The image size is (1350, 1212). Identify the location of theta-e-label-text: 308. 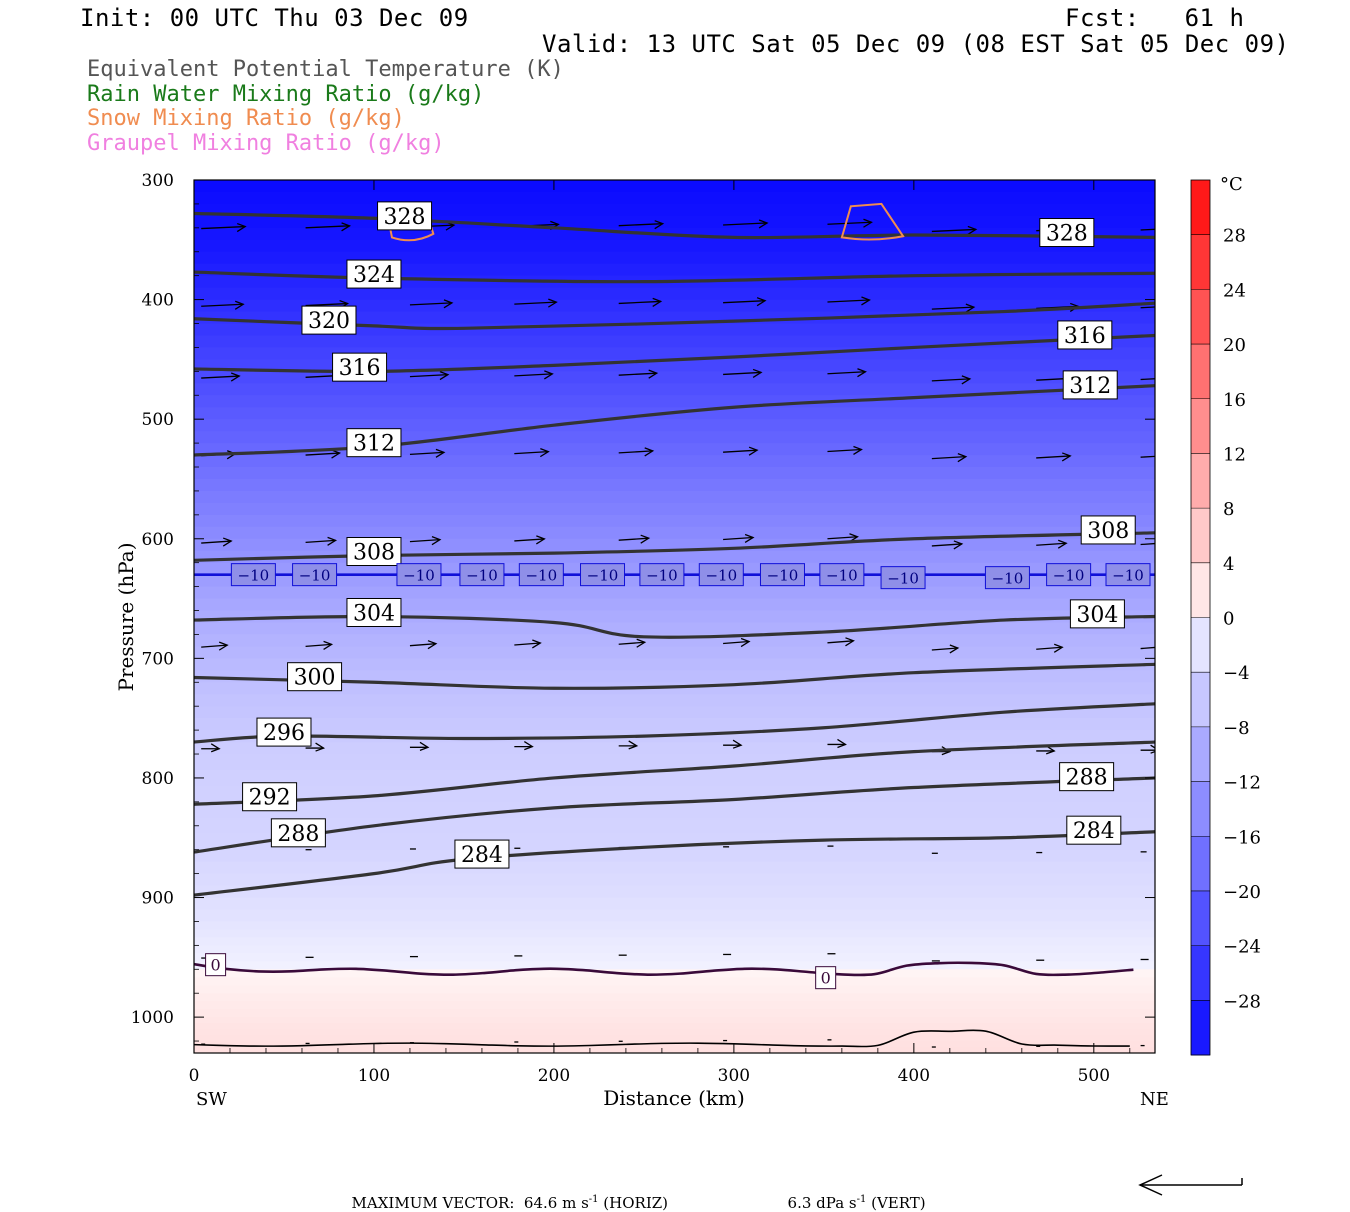
(1108, 531).